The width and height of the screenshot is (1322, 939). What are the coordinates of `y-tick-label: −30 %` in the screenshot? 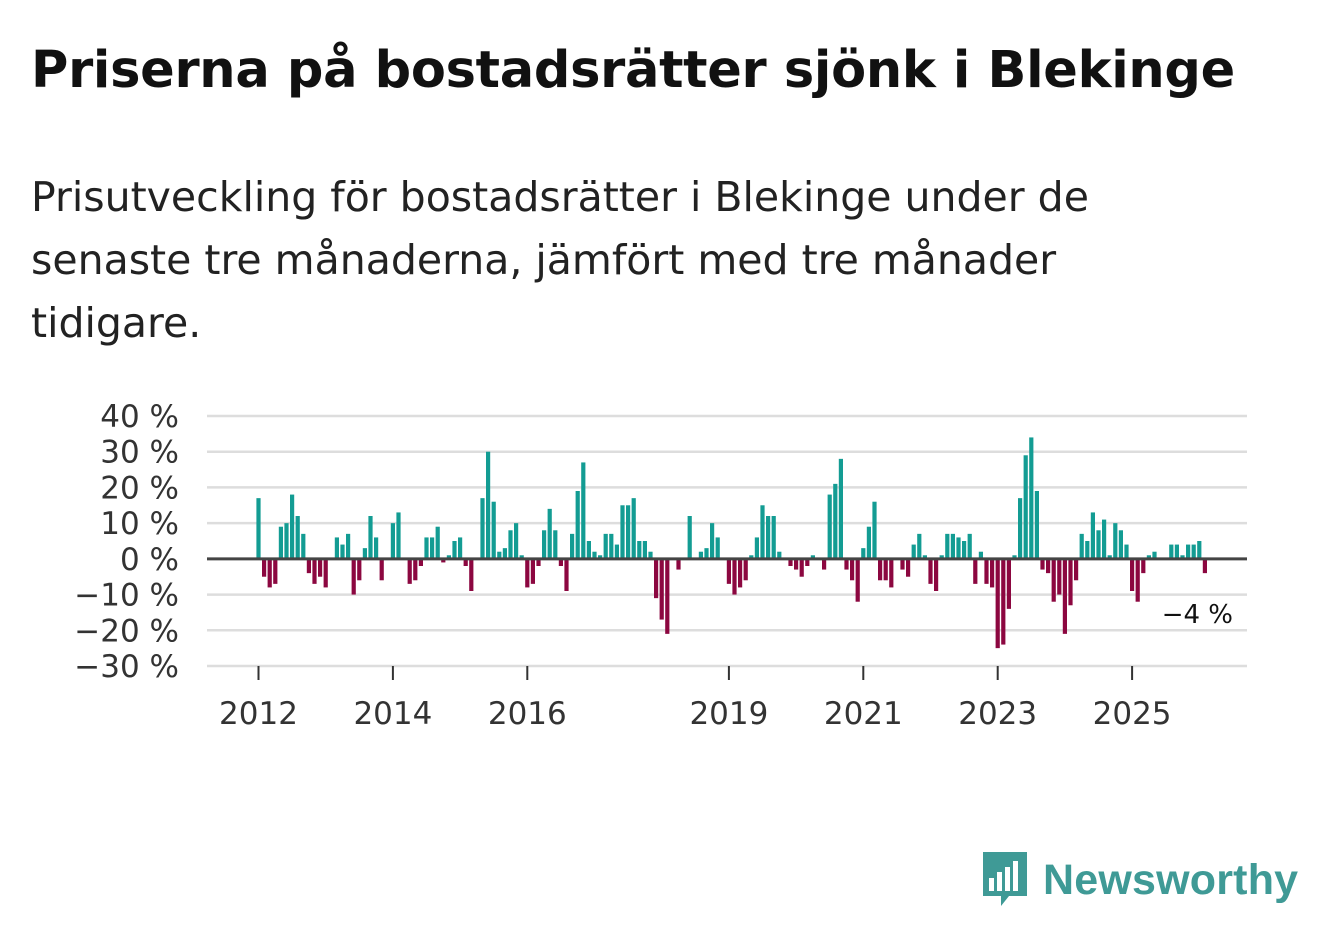 It's located at (126, 667).